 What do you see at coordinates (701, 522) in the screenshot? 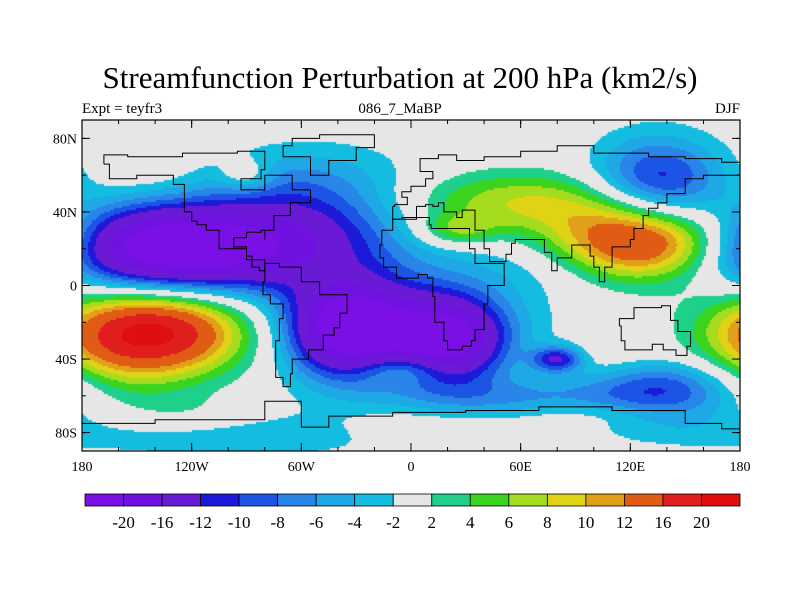
I see `colorbar-label-15: 20` at bounding box center [701, 522].